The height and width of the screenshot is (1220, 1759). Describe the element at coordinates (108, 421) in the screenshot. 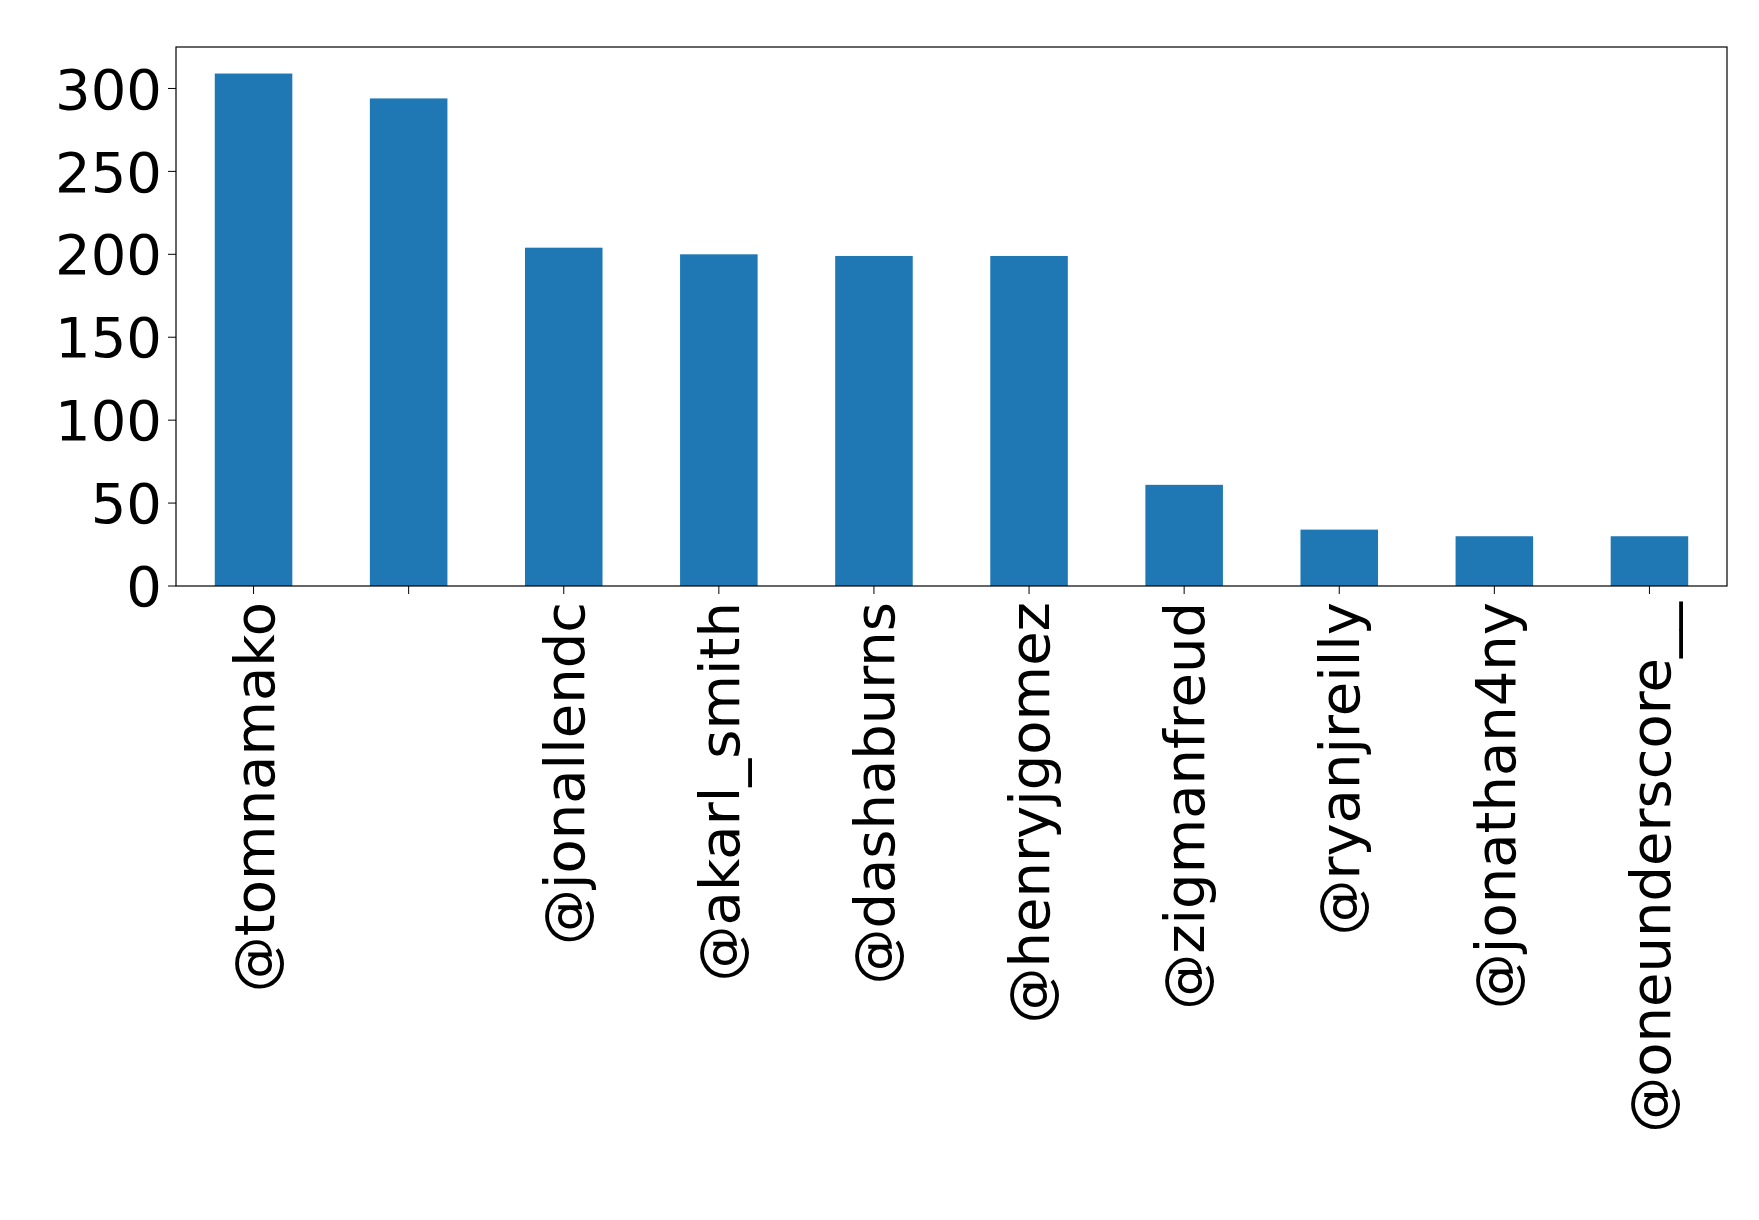

I see `y-tick-label: 100` at that location.